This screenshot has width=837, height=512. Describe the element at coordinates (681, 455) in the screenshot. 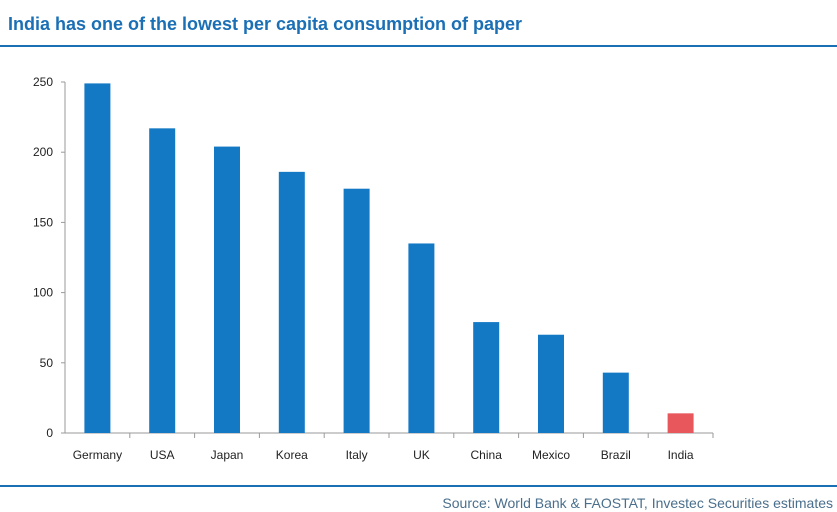

I see `x-tick-label-india: India` at that location.